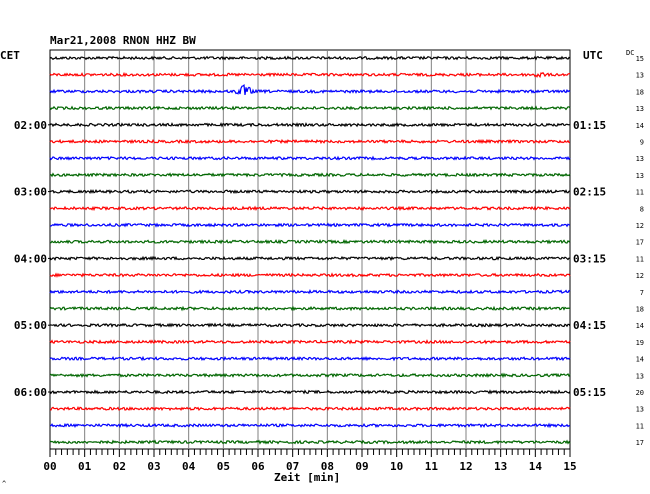 The width and height of the screenshot is (650, 494). I want to click on x-tick-label: 12, so click(465, 466).